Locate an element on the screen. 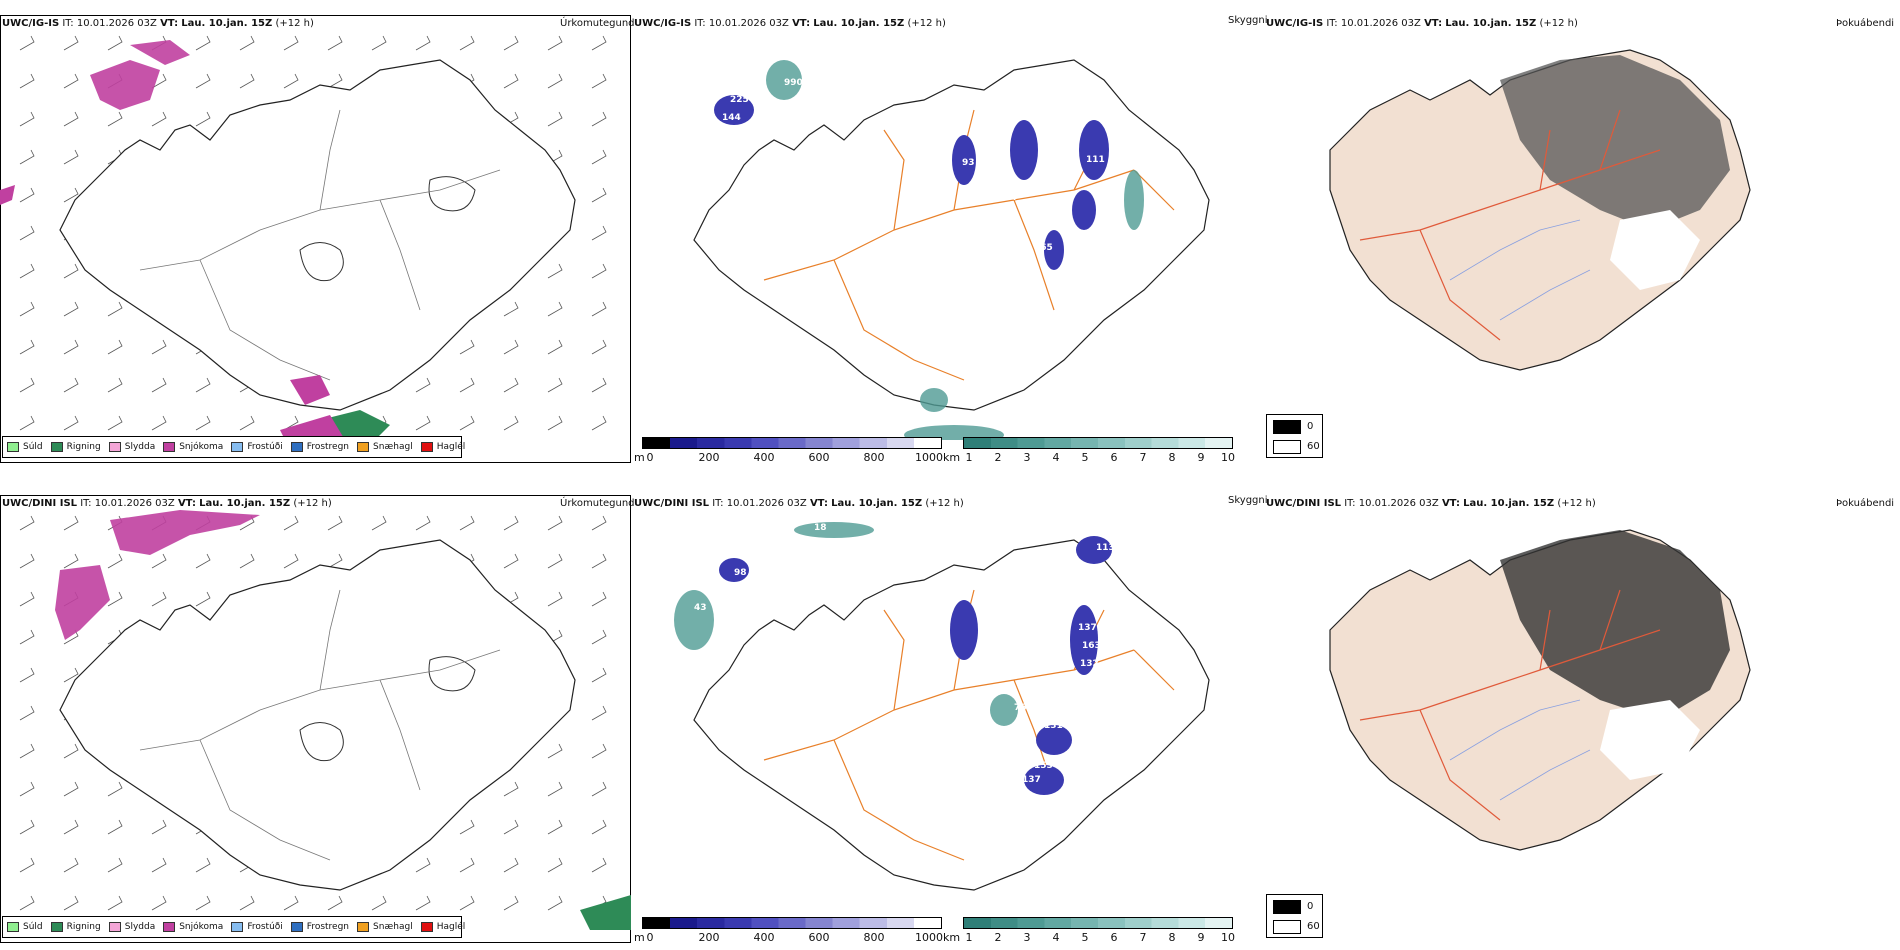 The image size is (1900, 950). value-label: 153 is located at coordinates (1043, 766).